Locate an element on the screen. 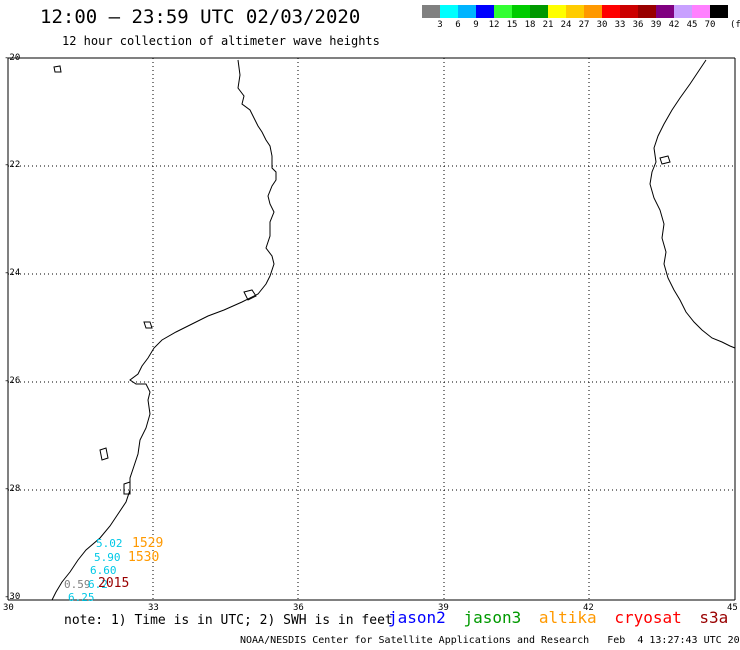 Image resolution: width=740 pixels, height=650 pixels. observation-value: 6.60 is located at coordinates (103, 570).